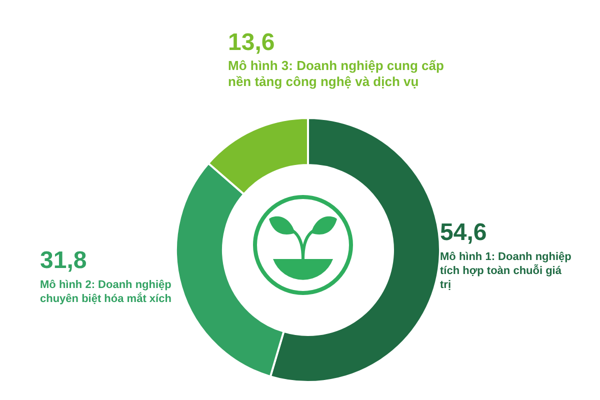 The height and width of the screenshot is (400, 600). I want to click on data-label: 13,6, so click(251, 42).